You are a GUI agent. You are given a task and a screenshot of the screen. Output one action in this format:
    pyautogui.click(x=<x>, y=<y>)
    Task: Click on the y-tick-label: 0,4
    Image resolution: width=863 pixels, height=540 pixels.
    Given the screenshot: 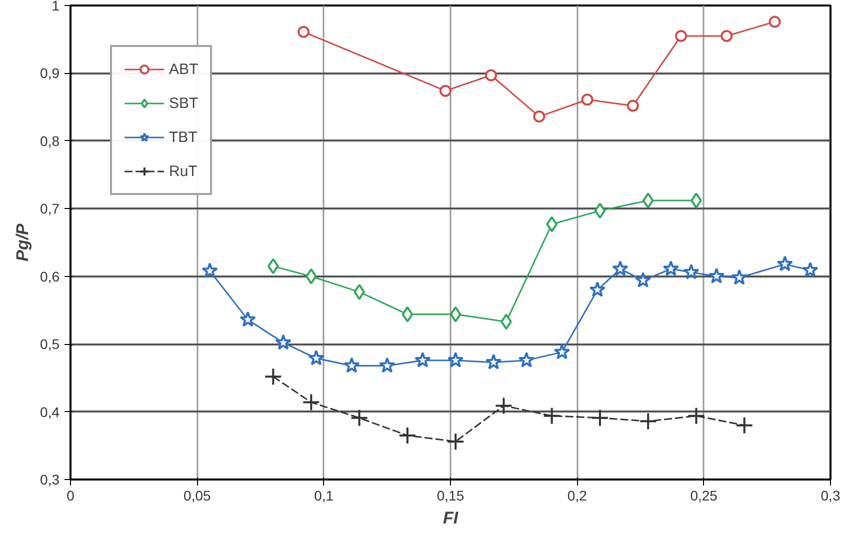 What is the action you would take?
    pyautogui.click(x=50, y=412)
    